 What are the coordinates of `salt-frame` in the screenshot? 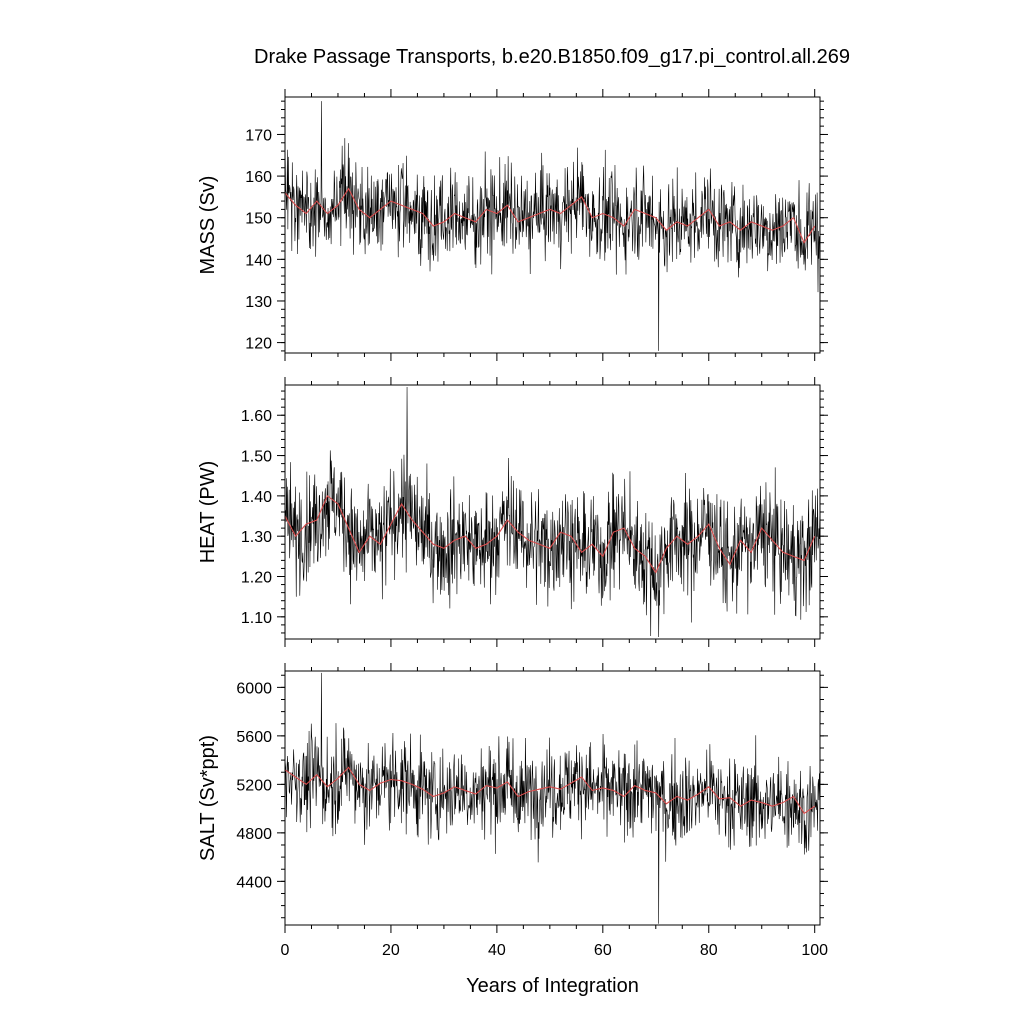 It's located at (552, 798).